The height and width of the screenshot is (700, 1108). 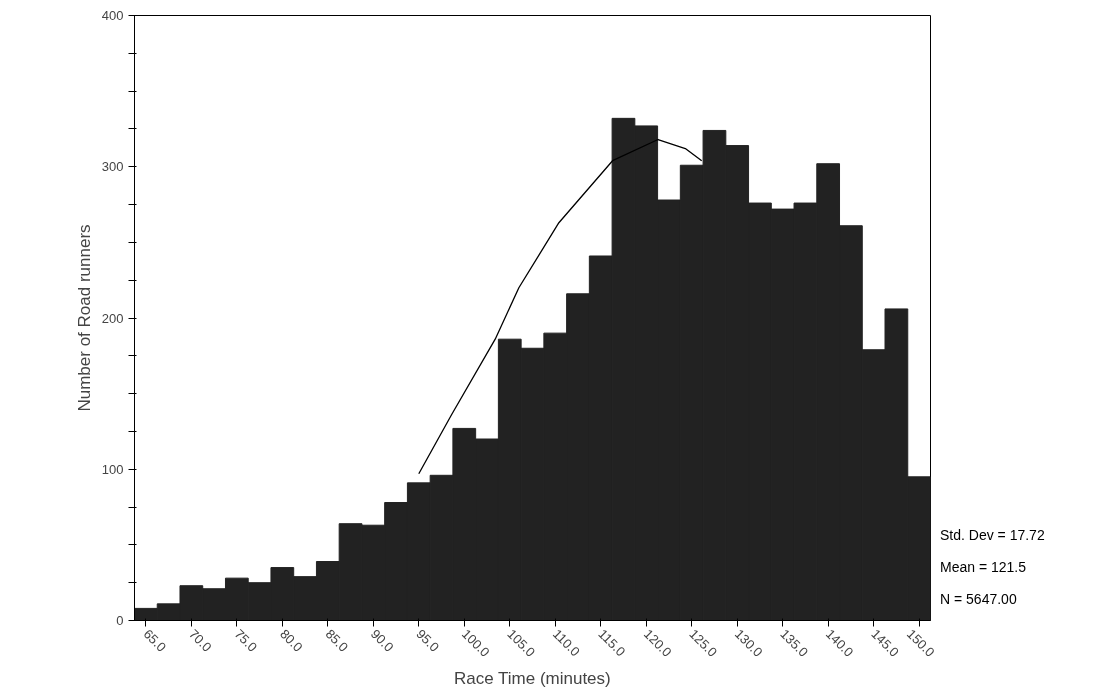 What do you see at coordinates (983, 567) in the screenshot?
I see `text: Mean = 121.5` at bounding box center [983, 567].